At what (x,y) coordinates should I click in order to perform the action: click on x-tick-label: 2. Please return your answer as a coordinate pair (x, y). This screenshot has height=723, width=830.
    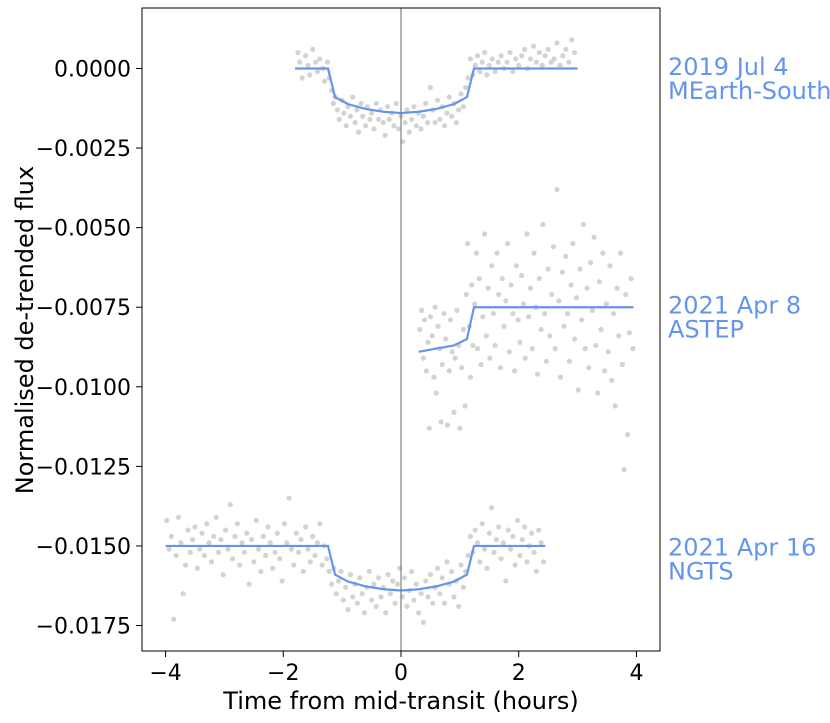
    Looking at the image, I should click on (519, 673).